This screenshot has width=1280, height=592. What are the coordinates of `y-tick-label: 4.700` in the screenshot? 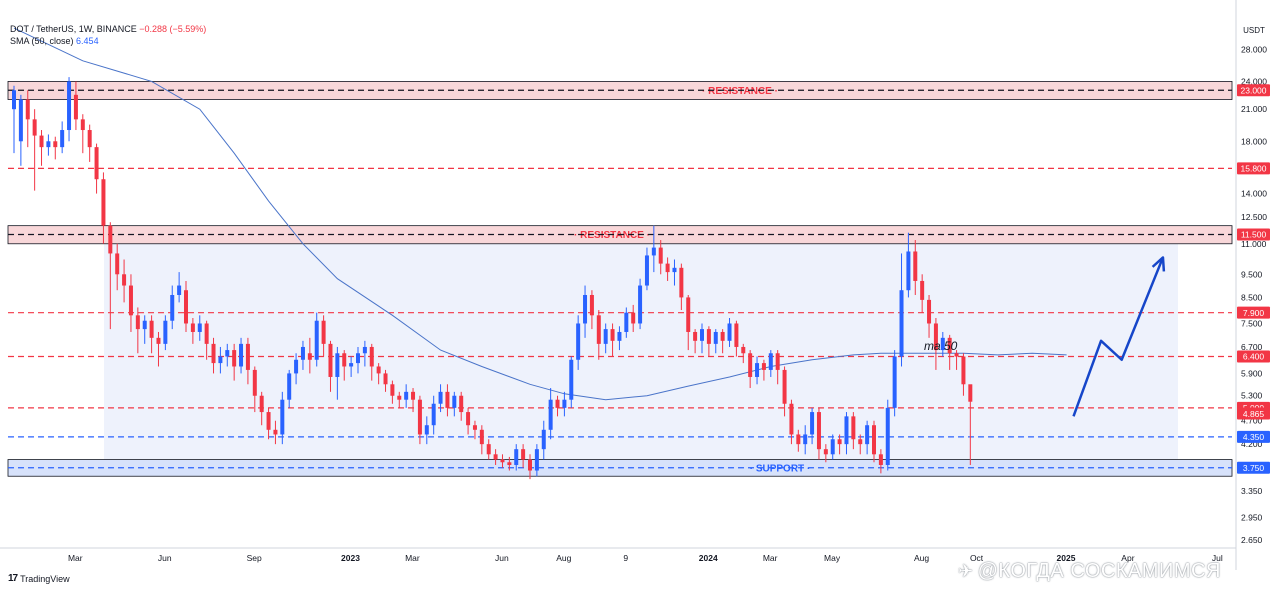 It's located at (1252, 421).